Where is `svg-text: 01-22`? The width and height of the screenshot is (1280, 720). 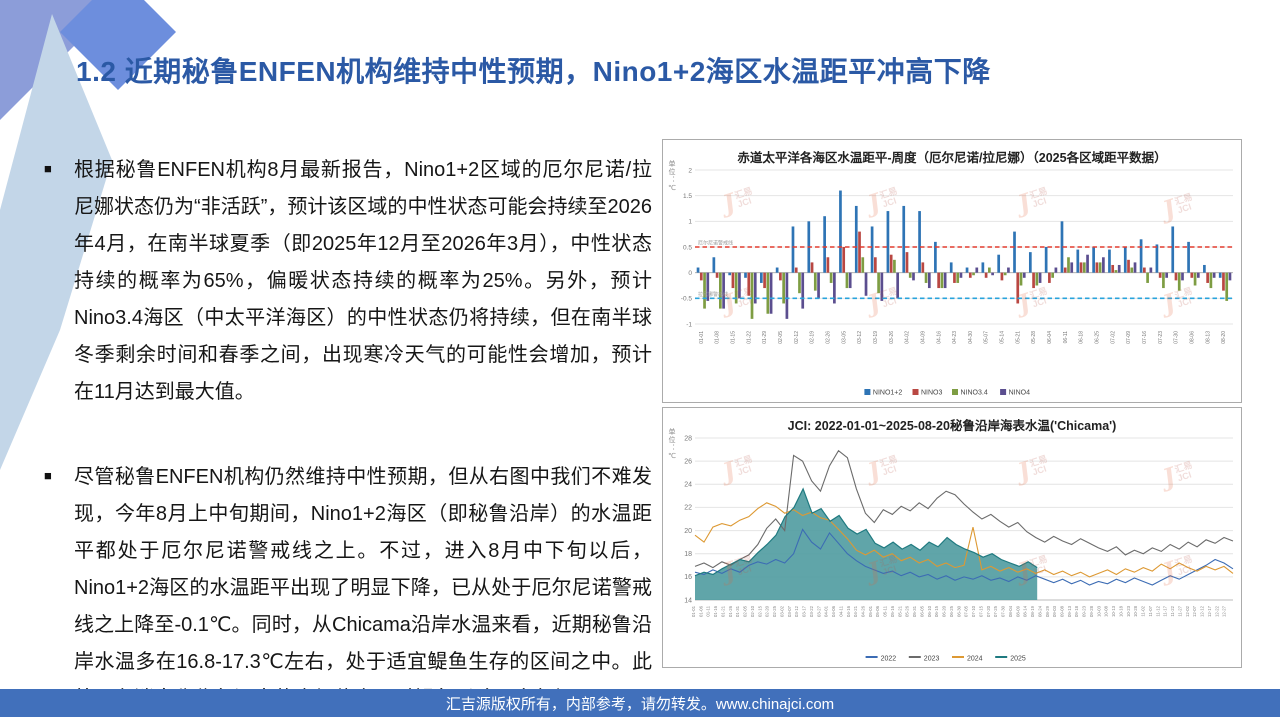
svg-text: 01-22 is located at coordinates (749, 337).